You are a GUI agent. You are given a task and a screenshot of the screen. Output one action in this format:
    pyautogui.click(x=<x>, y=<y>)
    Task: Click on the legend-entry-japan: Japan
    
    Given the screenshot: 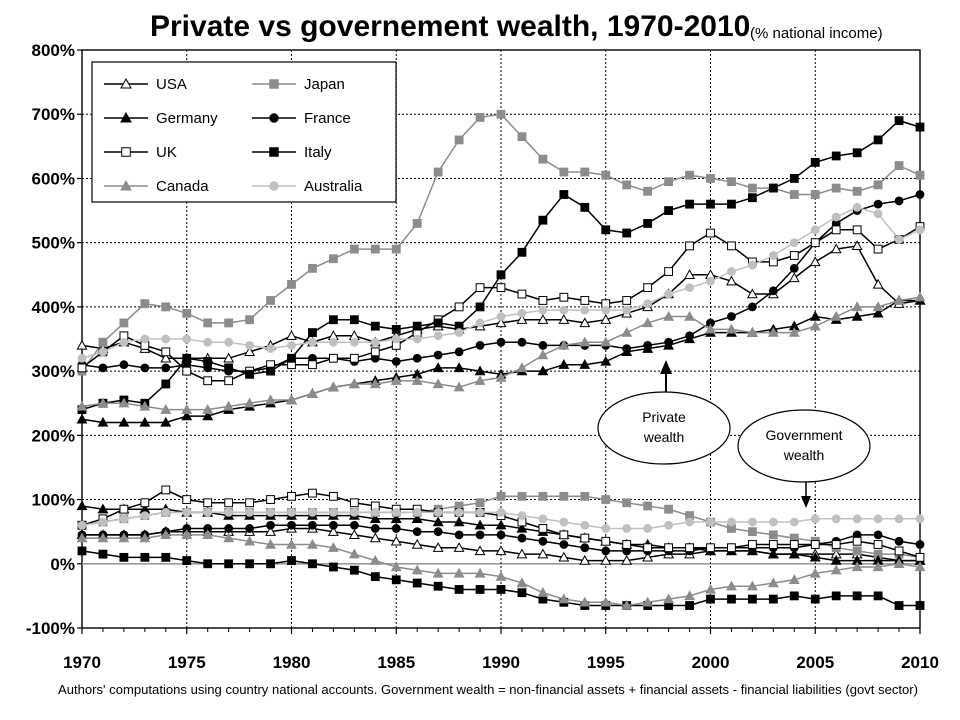 What is the action you would take?
    pyautogui.click(x=298, y=84)
    